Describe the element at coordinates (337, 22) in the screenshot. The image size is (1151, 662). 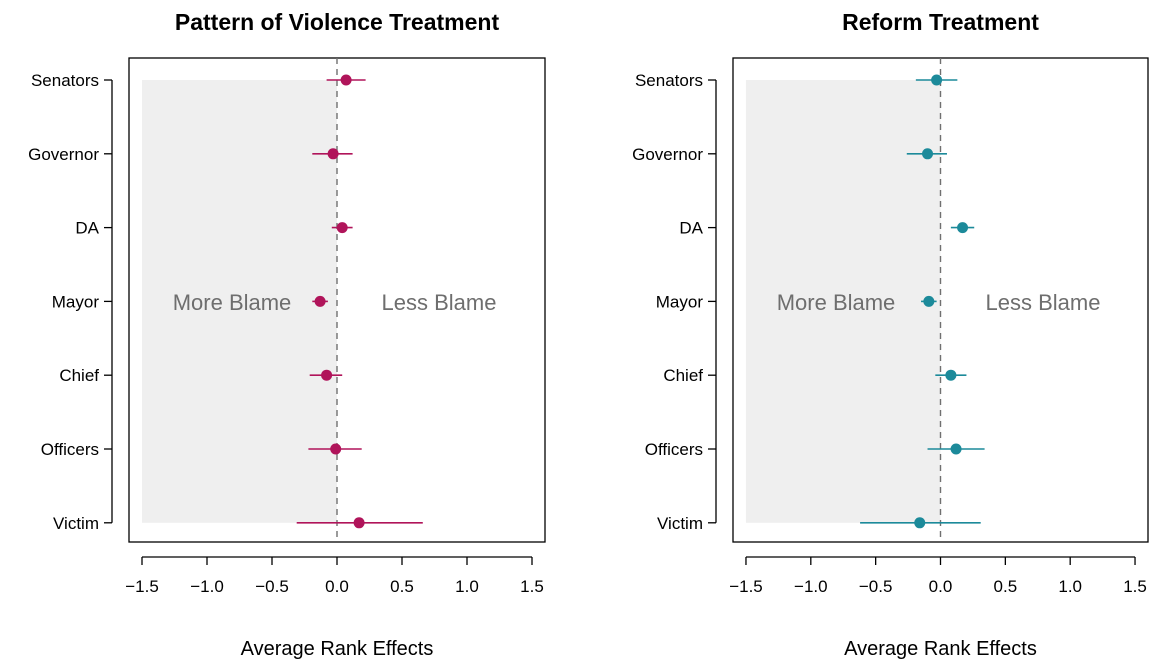
I see `chart-title: Pattern of Violence Treatment` at that location.